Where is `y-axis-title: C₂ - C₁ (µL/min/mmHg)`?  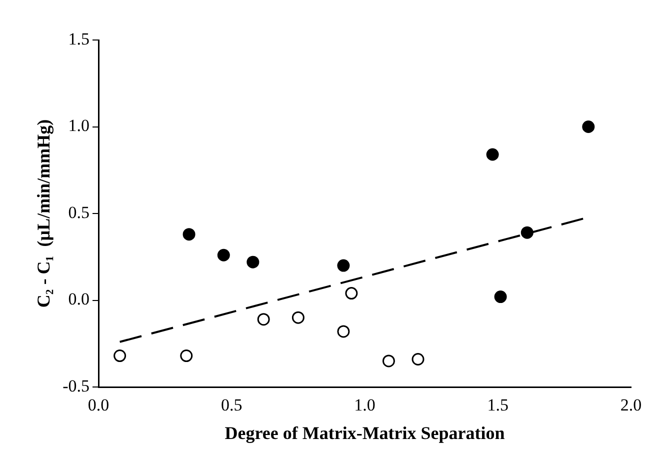
y-axis-title: C₂ - C₁ (µL/min/mmHg) is located at coordinates (43, 213).